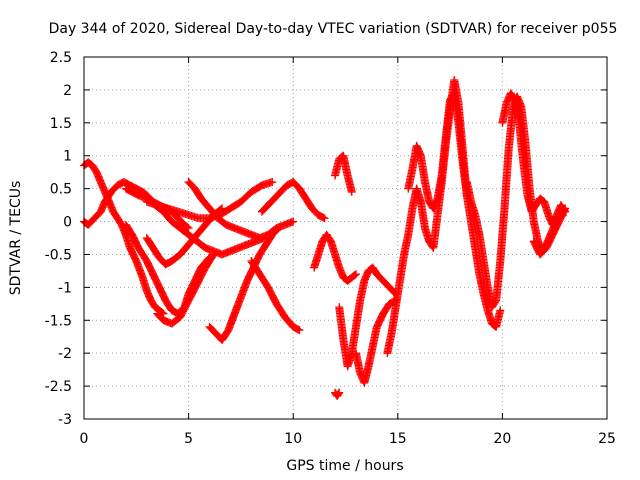 The height and width of the screenshot is (480, 640). What do you see at coordinates (67, 223) in the screenshot?
I see `y-tick-label: 0` at bounding box center [67, 223].